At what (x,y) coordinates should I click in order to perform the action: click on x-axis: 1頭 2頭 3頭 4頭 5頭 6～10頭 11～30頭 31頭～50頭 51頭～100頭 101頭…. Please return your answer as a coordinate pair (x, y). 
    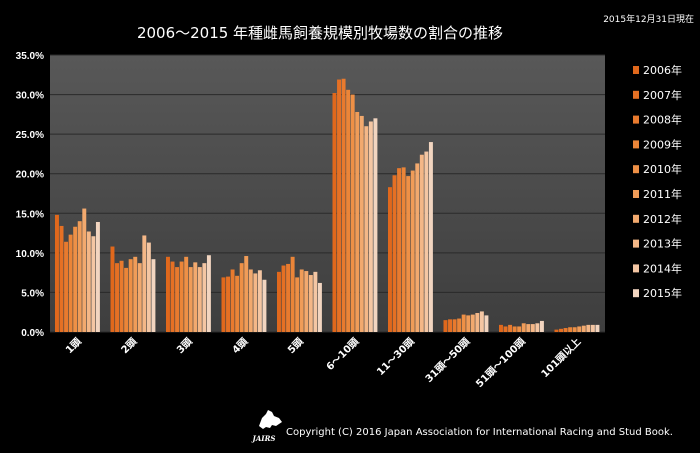
    Looking at the image, I should click on (323, 362).